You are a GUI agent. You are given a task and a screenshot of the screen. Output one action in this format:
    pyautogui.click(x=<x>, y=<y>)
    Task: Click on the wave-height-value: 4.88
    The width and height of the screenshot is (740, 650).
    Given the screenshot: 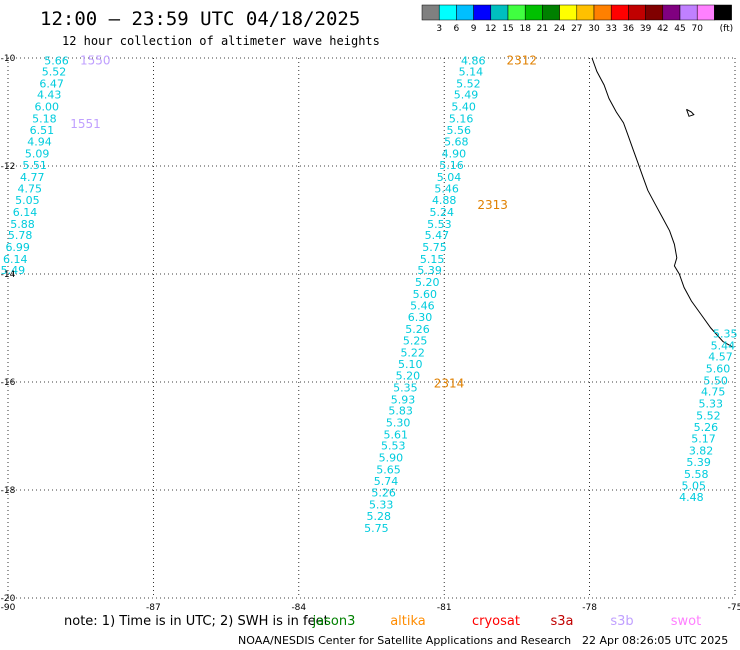 What is the action you would take?
    pyautogui.click(x=444, y=200)
    